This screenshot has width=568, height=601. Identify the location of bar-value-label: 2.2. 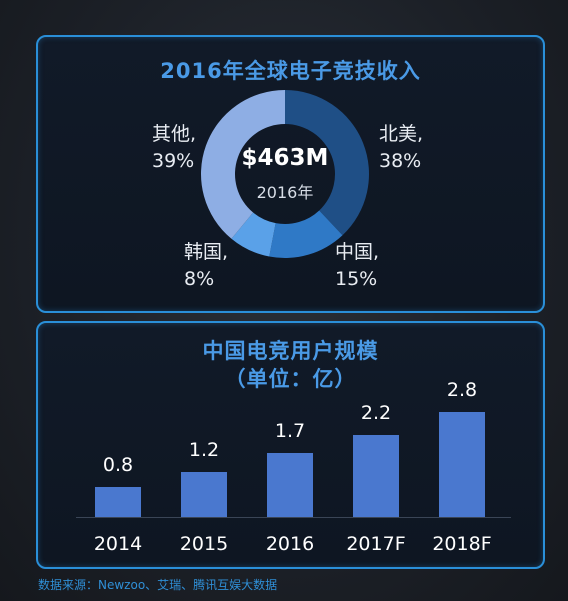
(376, 412).